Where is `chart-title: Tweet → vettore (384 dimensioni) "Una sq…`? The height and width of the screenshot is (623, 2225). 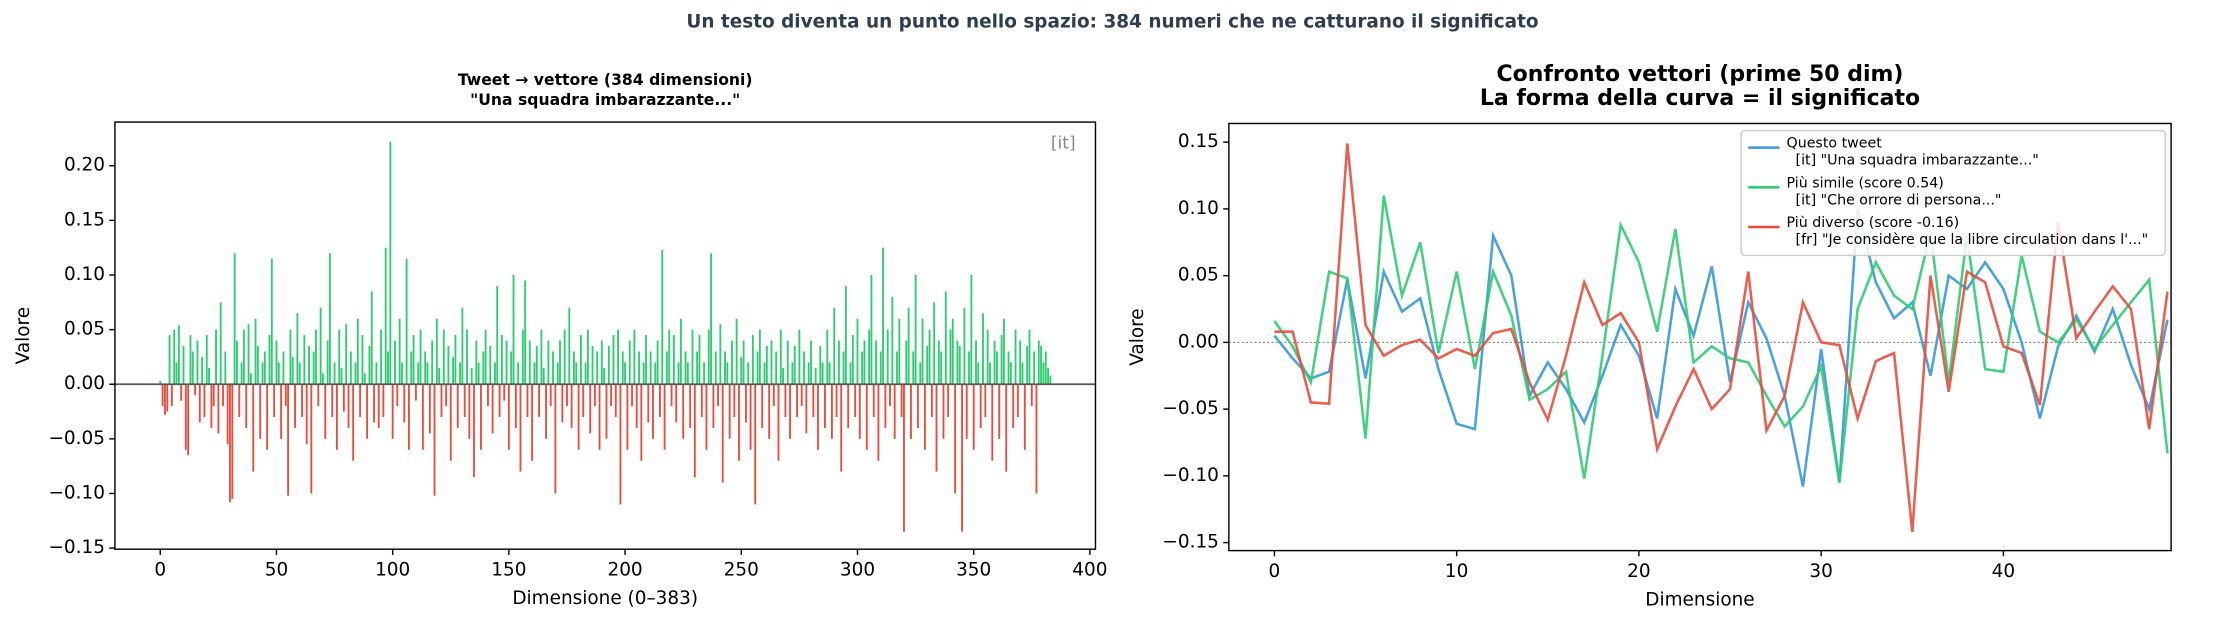 chart-title: Tweet → vettore (384 dimensioni) "Una sq… is located at coordinates (605, 90).